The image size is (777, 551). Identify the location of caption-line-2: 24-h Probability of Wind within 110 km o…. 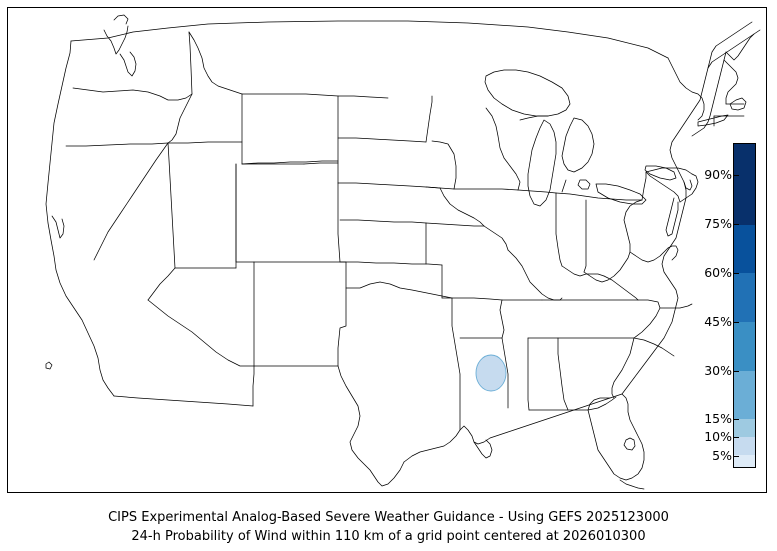
(388, 536).